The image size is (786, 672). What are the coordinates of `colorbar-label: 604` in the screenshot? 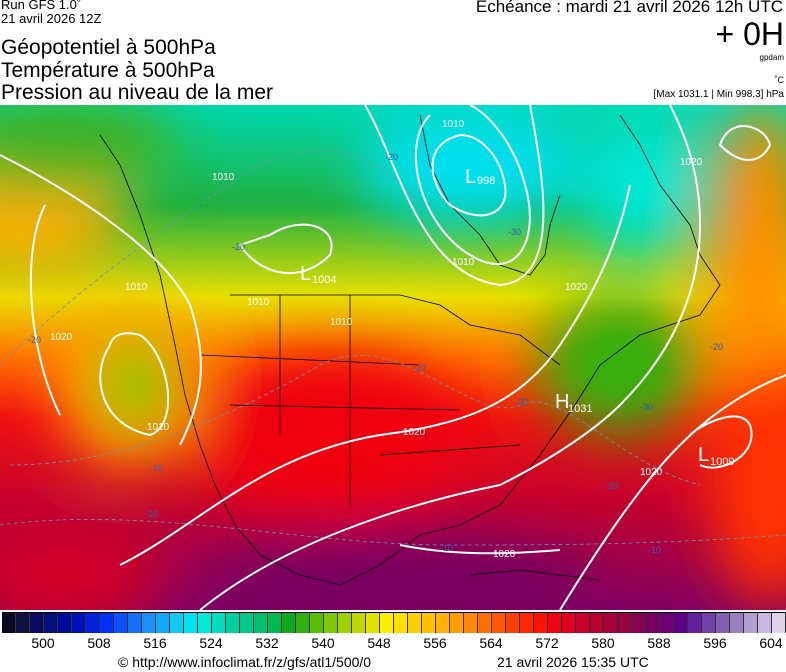 It's located at (771, 643).